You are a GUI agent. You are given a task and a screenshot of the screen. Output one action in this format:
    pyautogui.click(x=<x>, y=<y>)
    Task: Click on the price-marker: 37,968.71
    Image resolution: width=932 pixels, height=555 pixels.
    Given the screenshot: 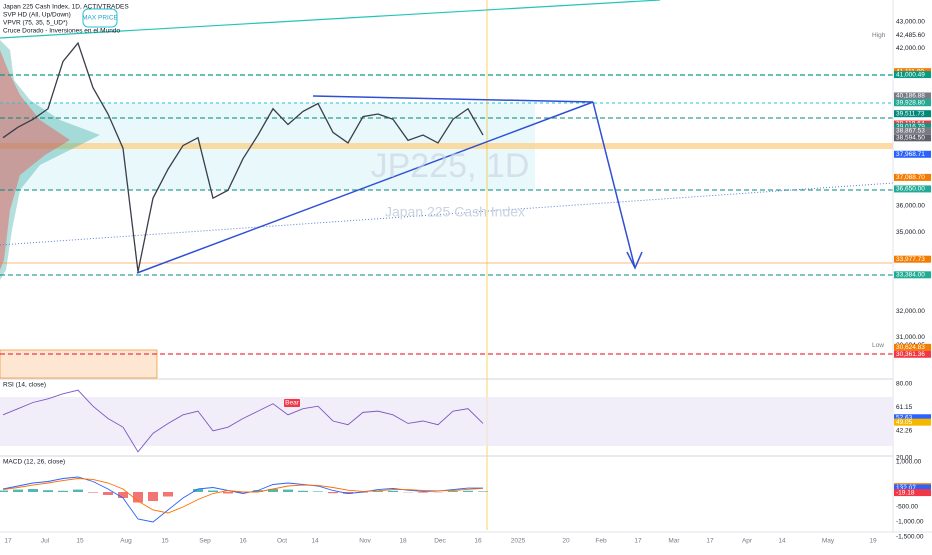 What is the action you would take?
    pyautogui.click(x=910, y=154)
    